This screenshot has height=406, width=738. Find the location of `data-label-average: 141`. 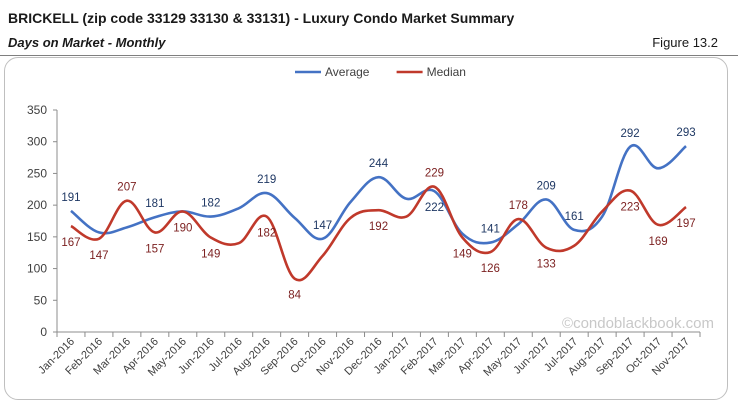

data-label-average: 141 is located at coordinates (490, 230).